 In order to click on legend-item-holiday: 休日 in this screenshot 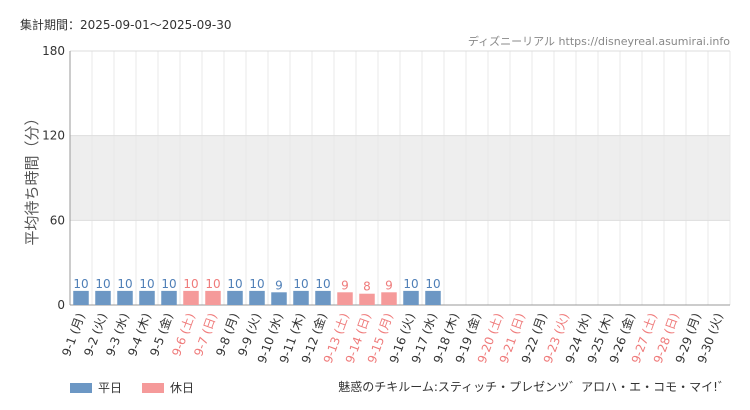, I will do `click(168, 387)`.